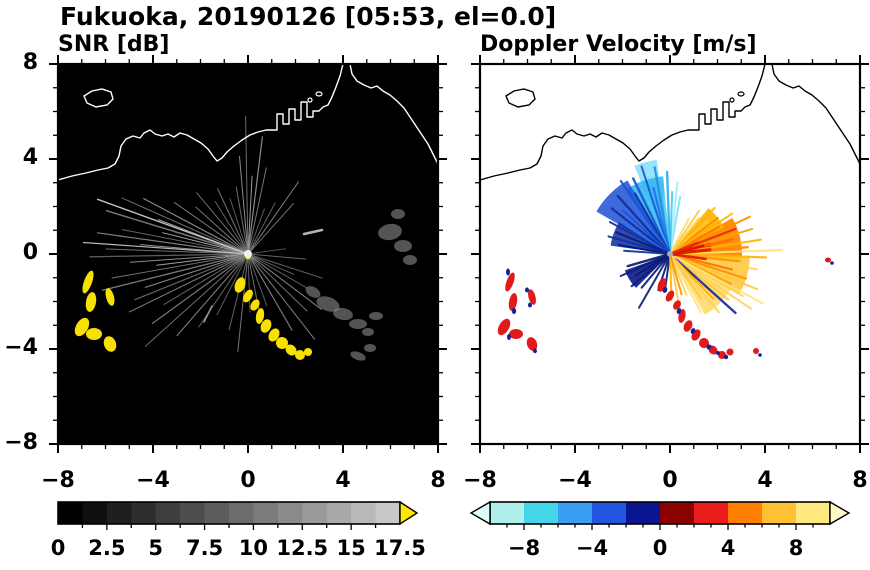 The width and height of the screenshot is (870, 570). What do you see at coordinates (156, 548) in the screenshot?
I see `snr-colorbar-label: 5` at bounding box center [156, 548].